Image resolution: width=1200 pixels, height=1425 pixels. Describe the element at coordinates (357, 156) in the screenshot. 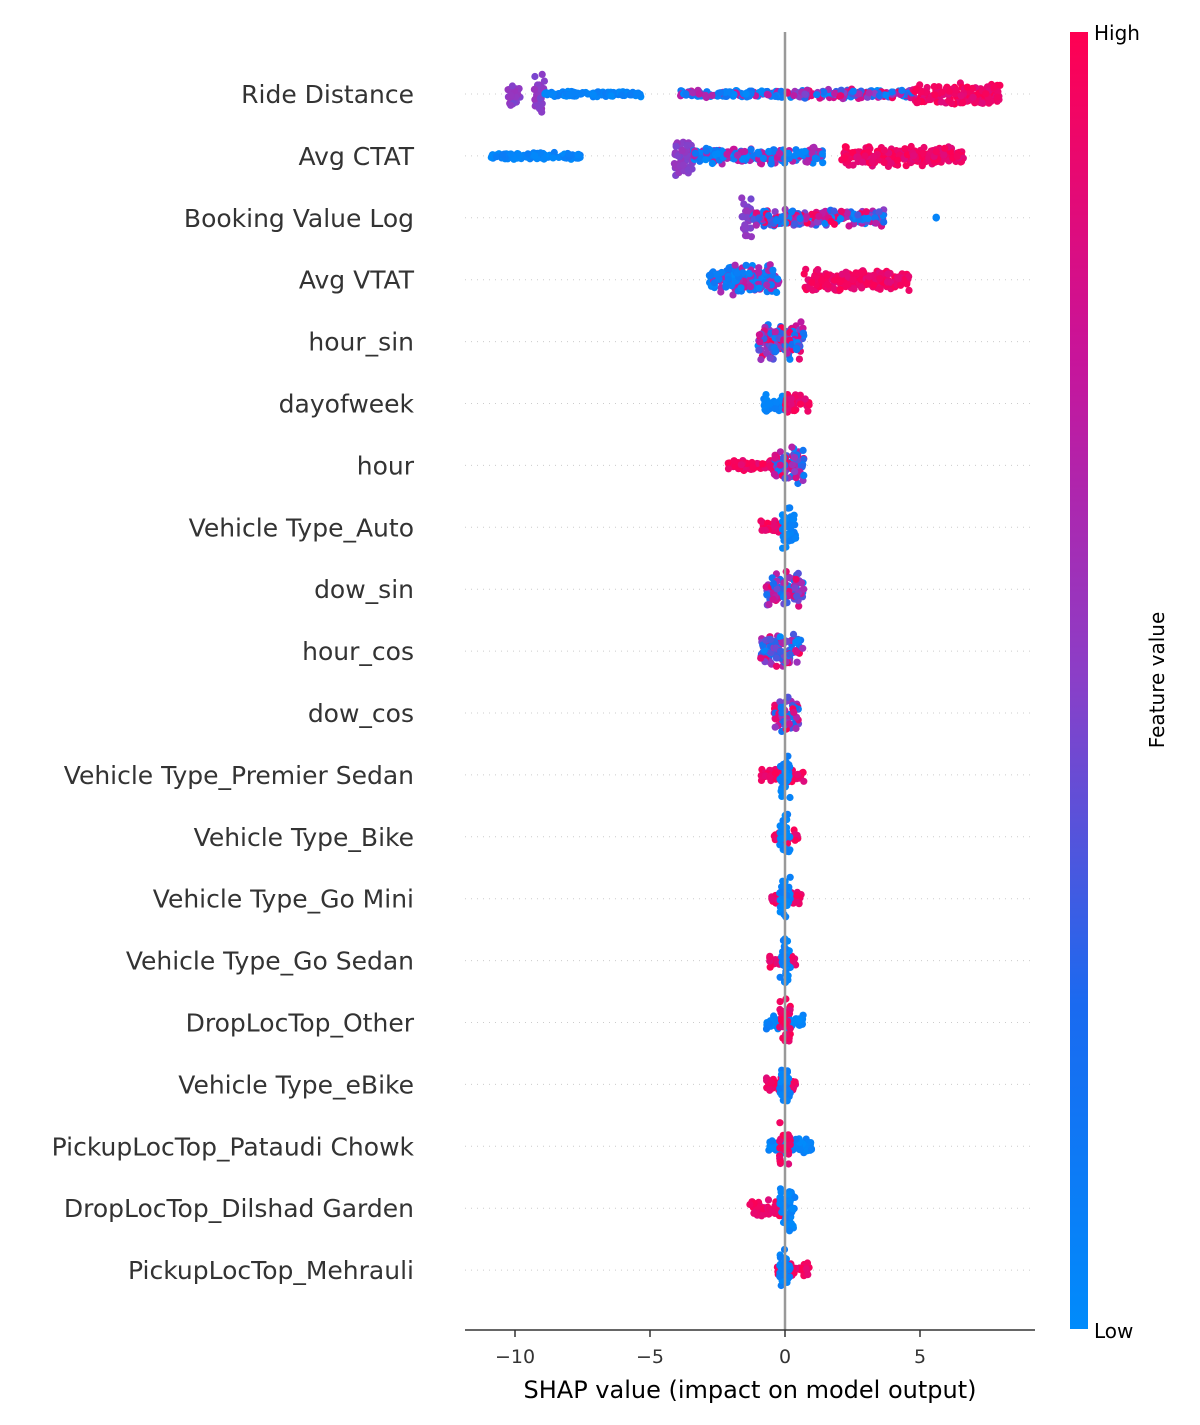

I see `feature-label: Avg CTAT` at that location.